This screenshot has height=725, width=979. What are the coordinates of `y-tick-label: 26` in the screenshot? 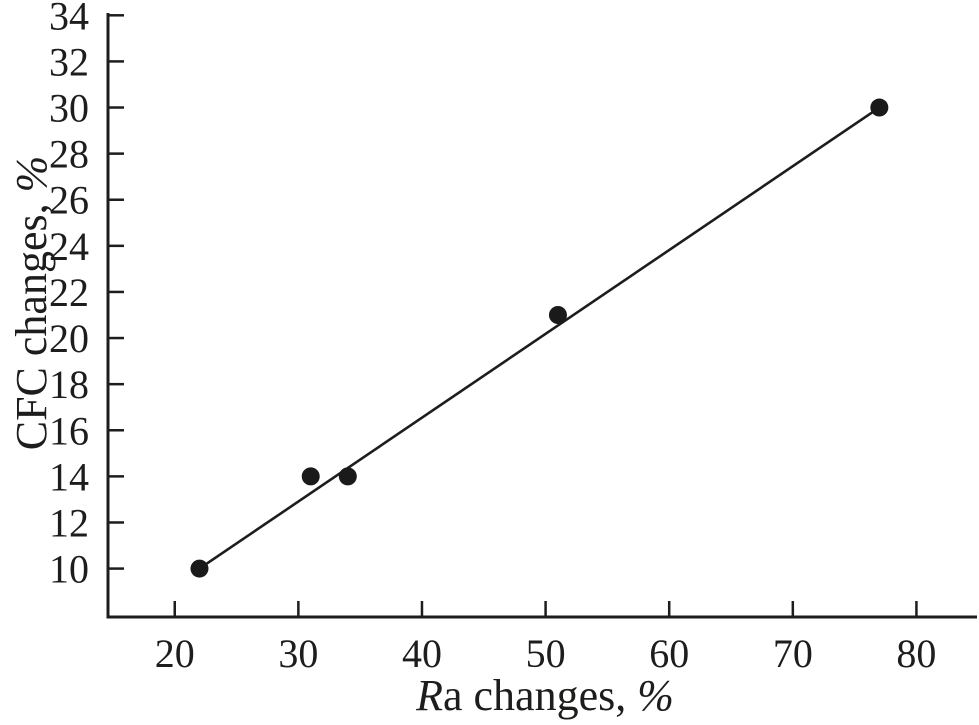 It's located at (69, 200).